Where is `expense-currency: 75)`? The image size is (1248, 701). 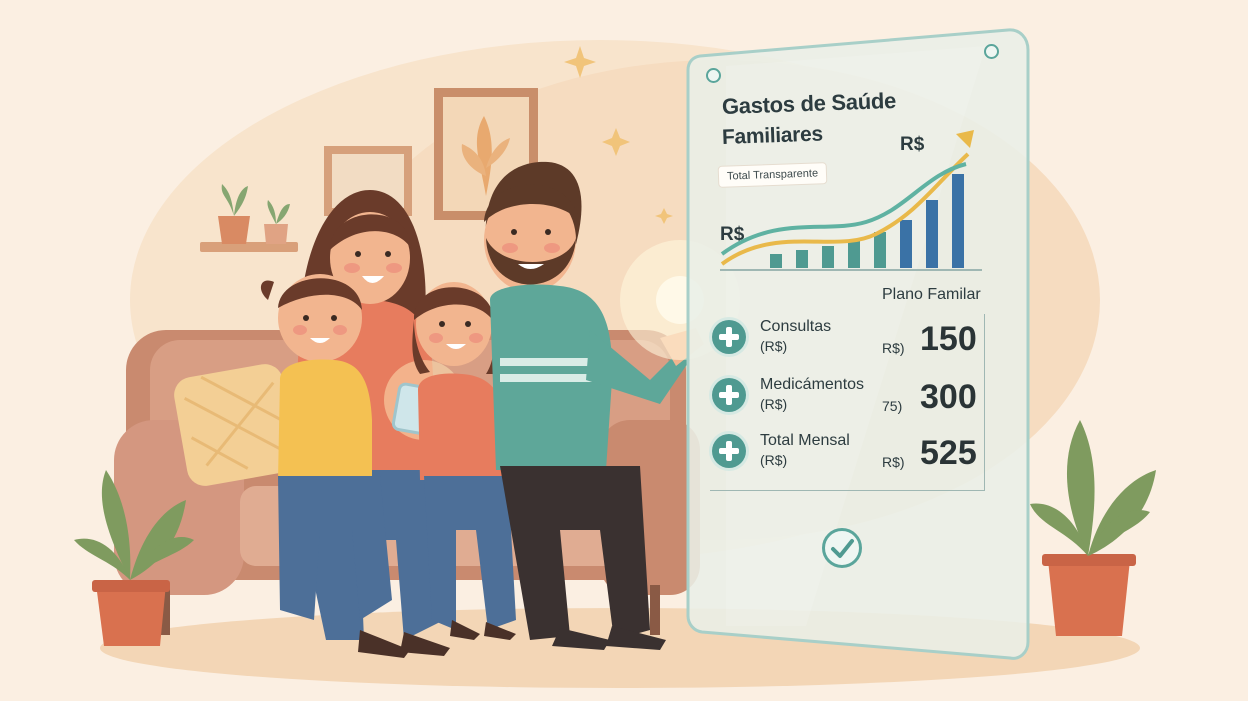 expense-currency: 75) is located at coordinates (892, 406).